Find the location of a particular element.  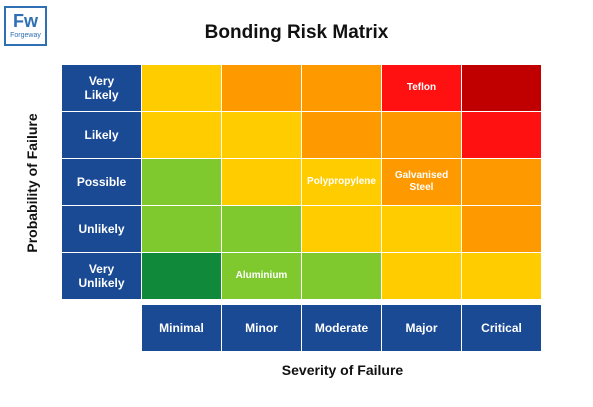

probability-label: Very Likely is located at coordinates (101, 88).